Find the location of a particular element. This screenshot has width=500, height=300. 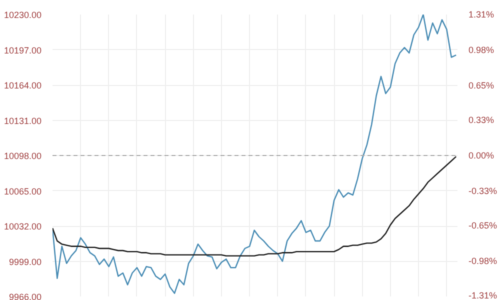

y2-tick-label: -0.98% is located at coordinates (483, 261).